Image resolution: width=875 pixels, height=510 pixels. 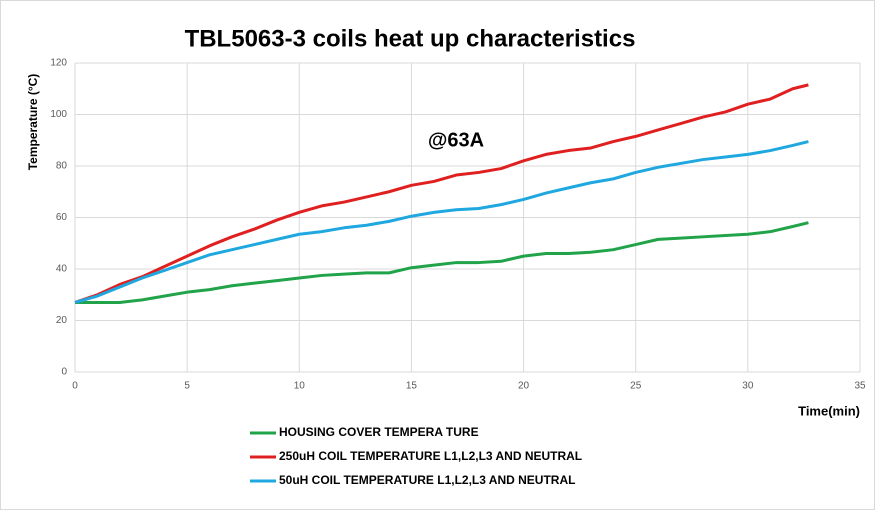 I want to click on y-tick-label: 100, so click(x=58, y=114).